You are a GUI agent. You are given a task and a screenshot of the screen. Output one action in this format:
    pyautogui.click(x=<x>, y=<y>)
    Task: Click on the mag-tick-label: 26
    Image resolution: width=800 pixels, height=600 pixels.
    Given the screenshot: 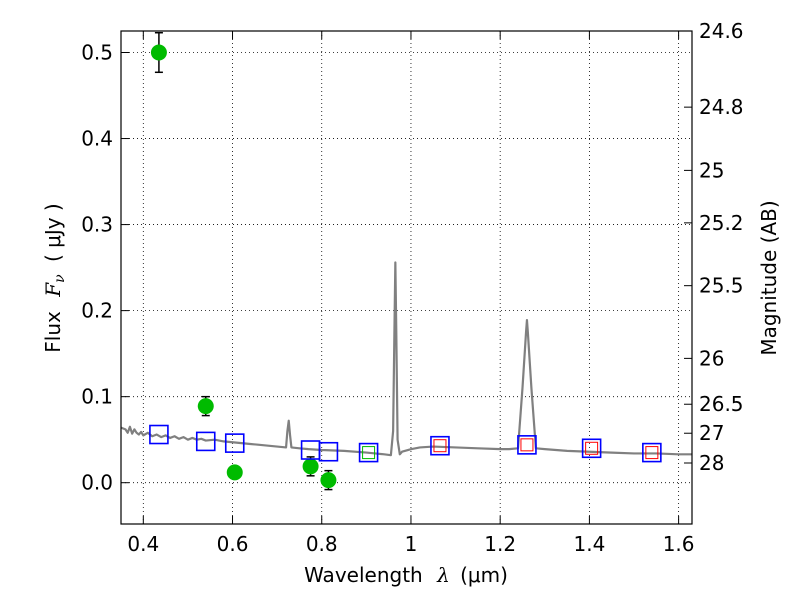 What is the action you would take?
    pyautogui.click(x=711, y=358)
    